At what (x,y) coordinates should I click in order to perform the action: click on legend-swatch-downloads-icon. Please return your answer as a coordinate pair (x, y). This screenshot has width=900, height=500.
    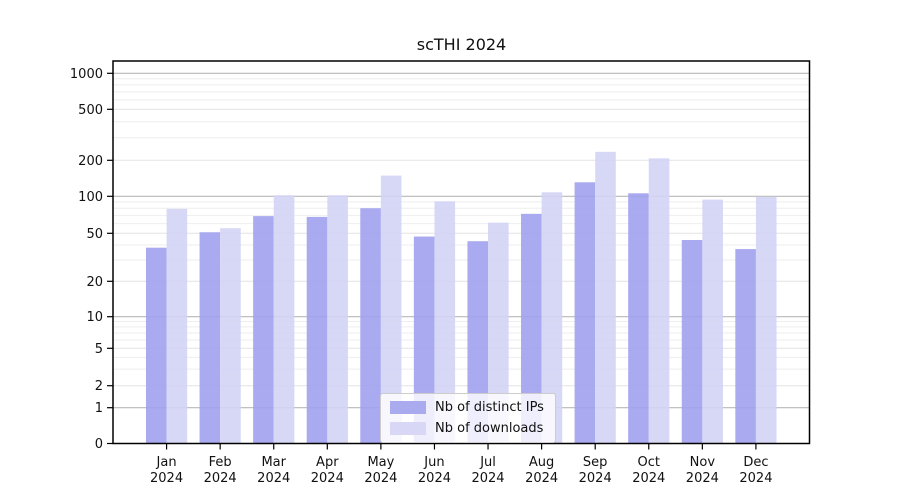
    Looking at the image, I should click on (408, 428).